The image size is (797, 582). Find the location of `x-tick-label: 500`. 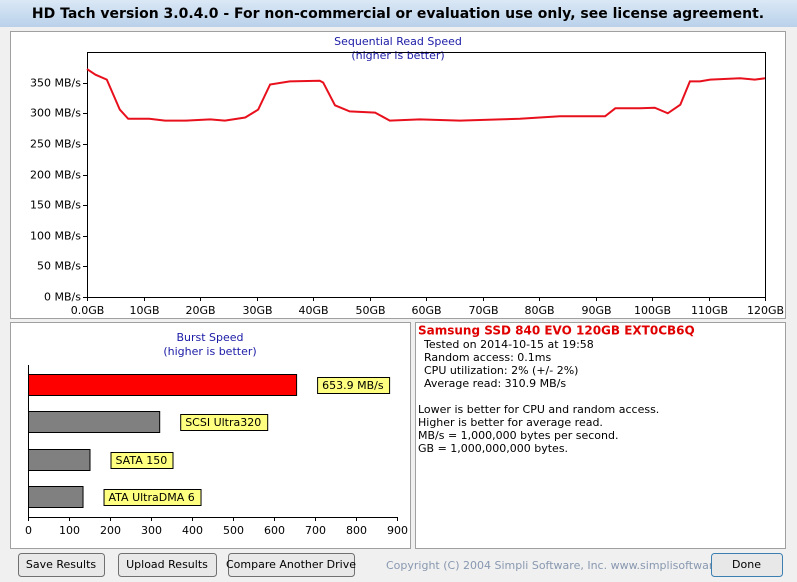

x-tick-label: 500 is located at coordinates (233, 530).